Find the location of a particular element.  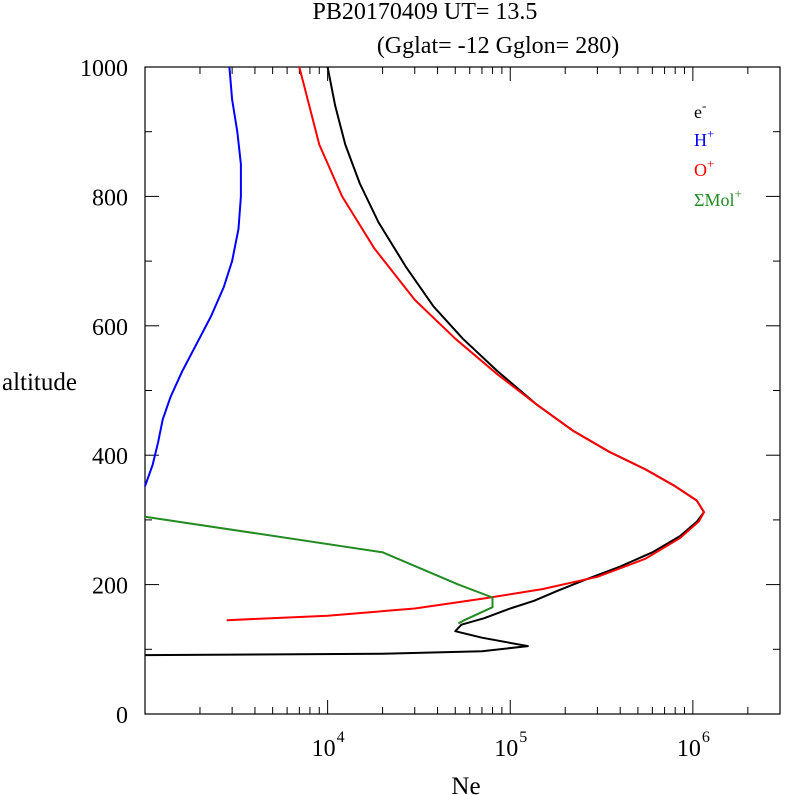

legend-entry-mol: ΣMol+ is located at coordinates (718, 198).